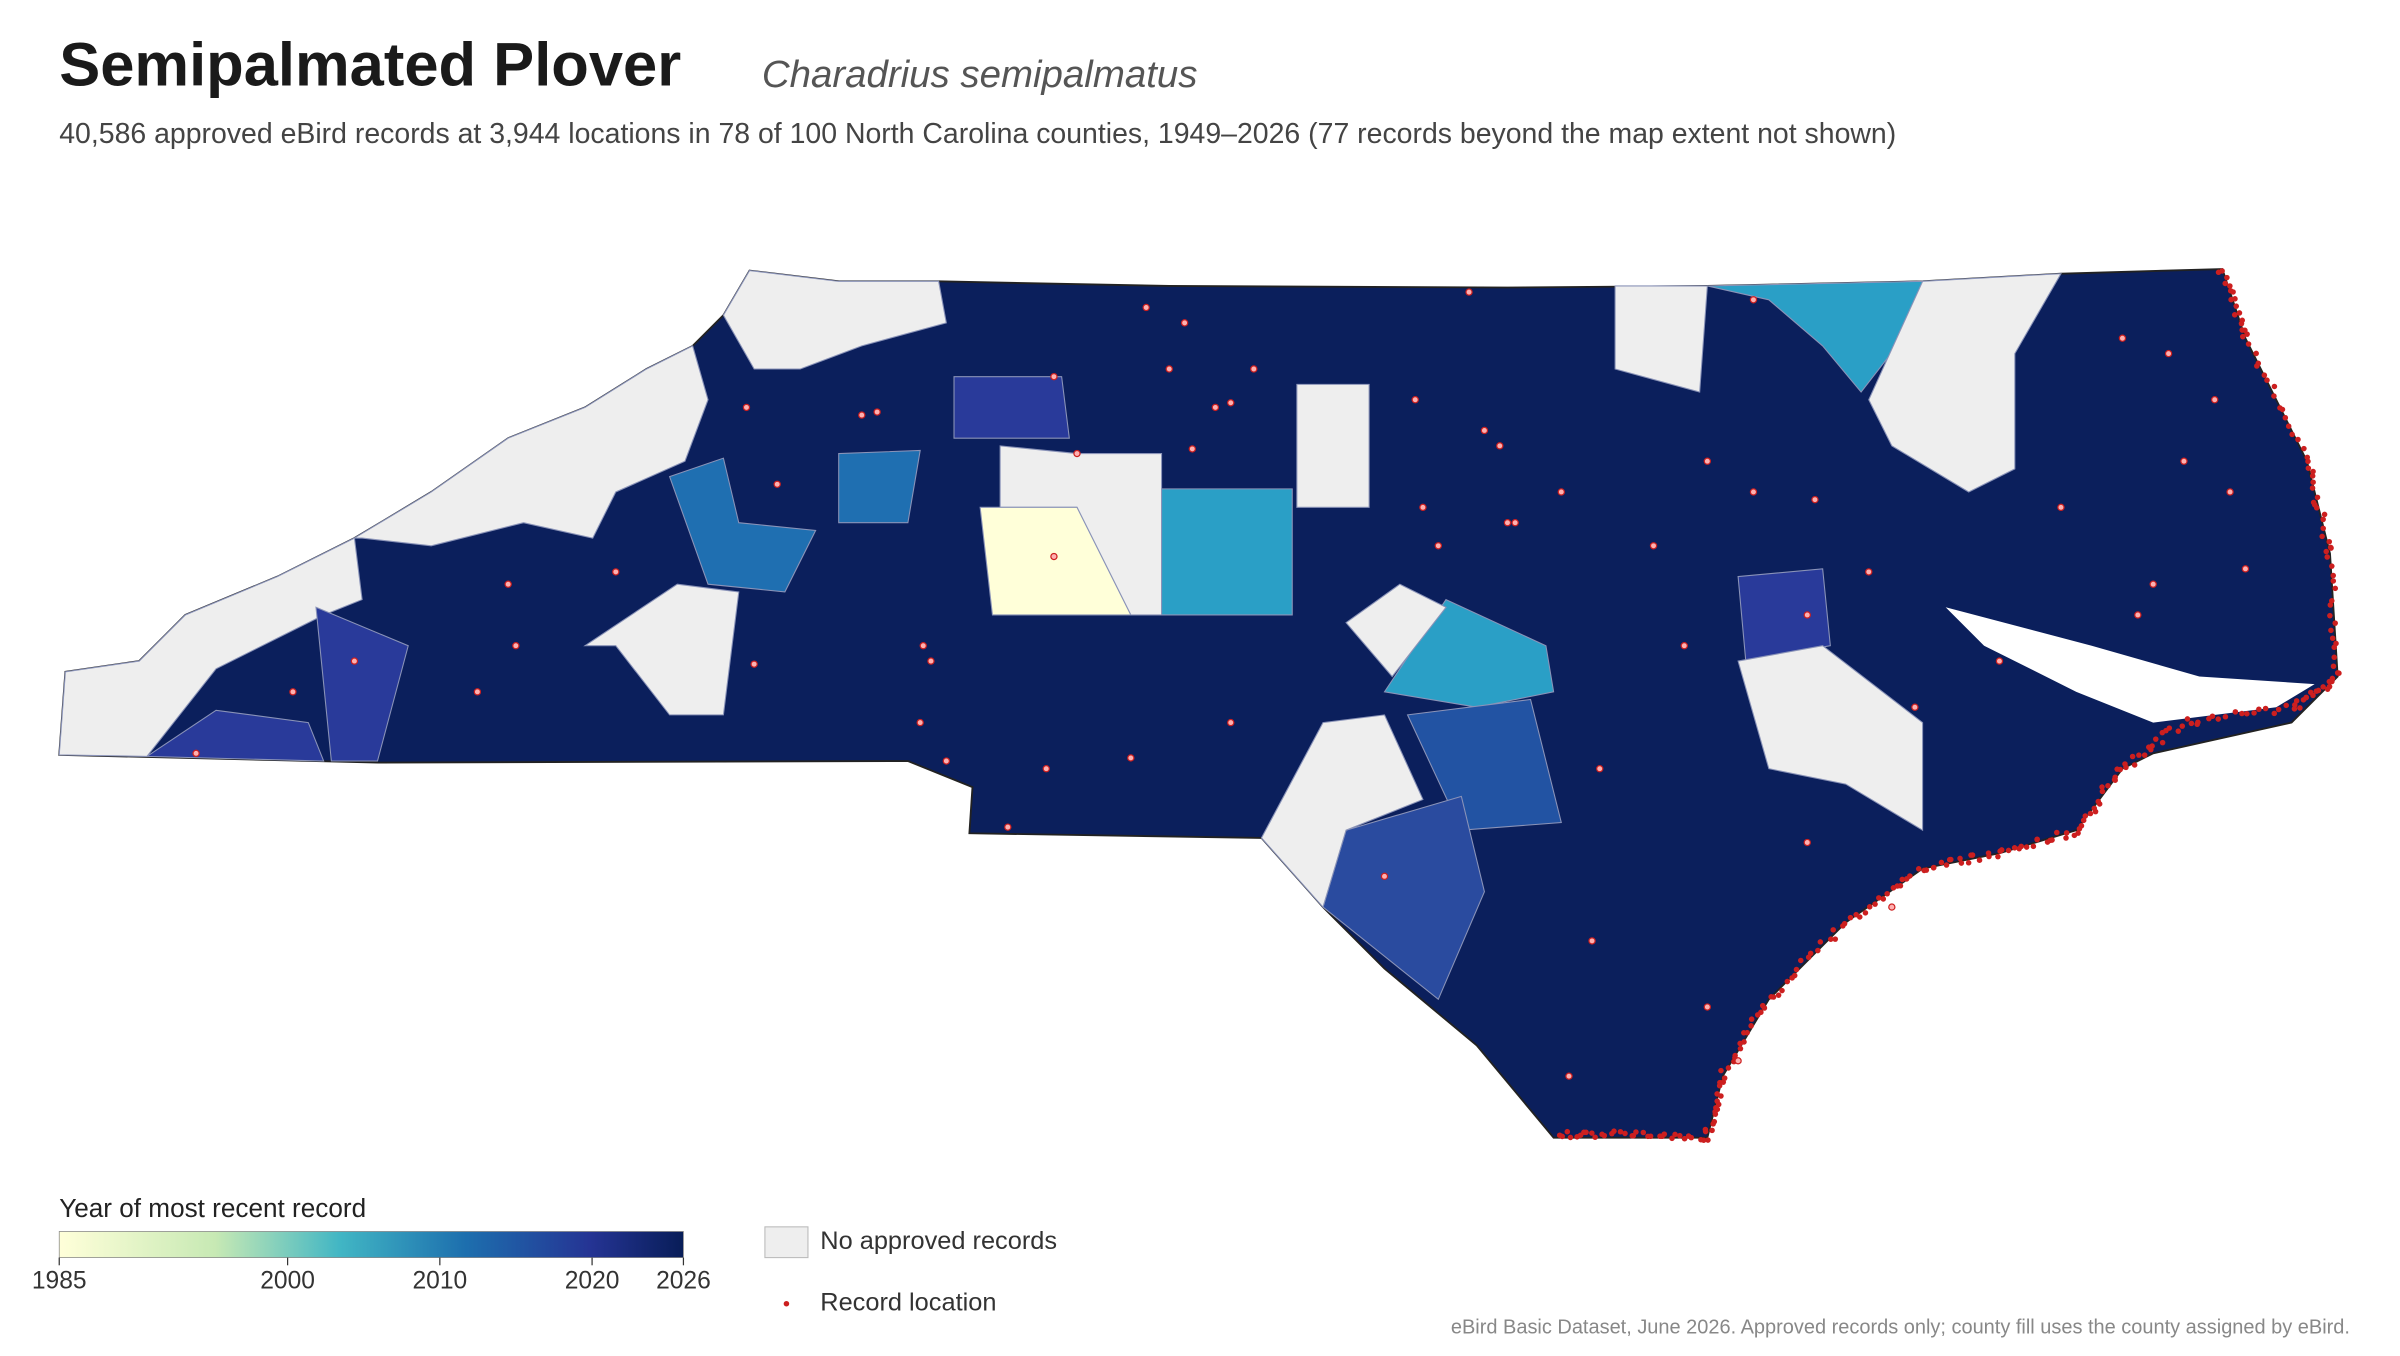  I want to click on colorbar-tick-label: 2020, so click(592, 1281).